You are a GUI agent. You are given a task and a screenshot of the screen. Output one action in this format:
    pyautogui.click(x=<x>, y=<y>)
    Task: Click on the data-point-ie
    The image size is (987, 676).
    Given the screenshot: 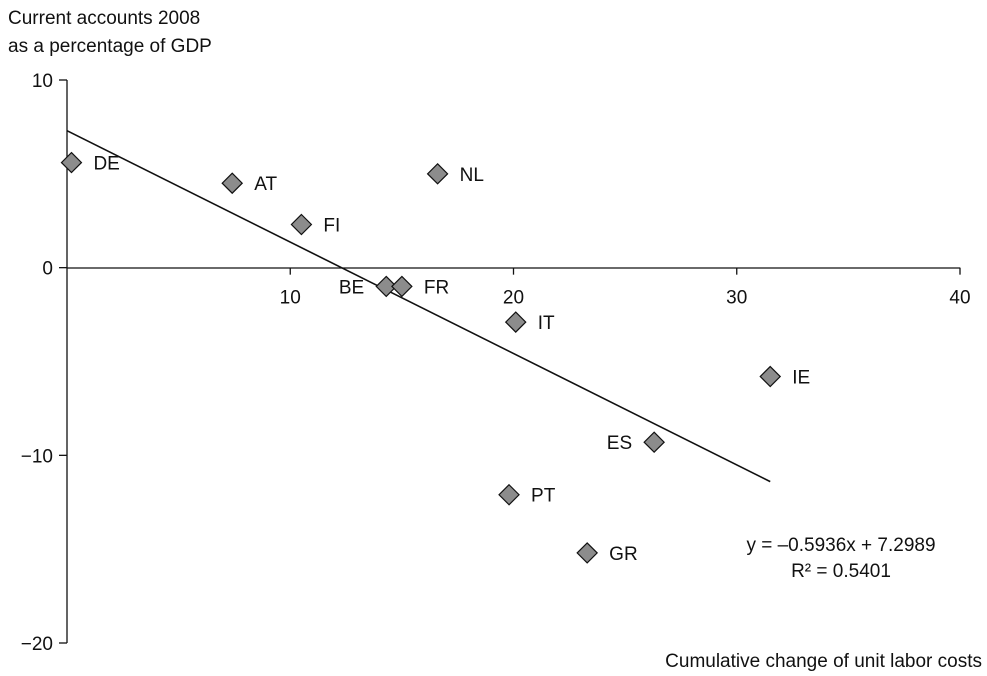 What is the action you would take?
    pyautogui.click(x=770, y=376)
    